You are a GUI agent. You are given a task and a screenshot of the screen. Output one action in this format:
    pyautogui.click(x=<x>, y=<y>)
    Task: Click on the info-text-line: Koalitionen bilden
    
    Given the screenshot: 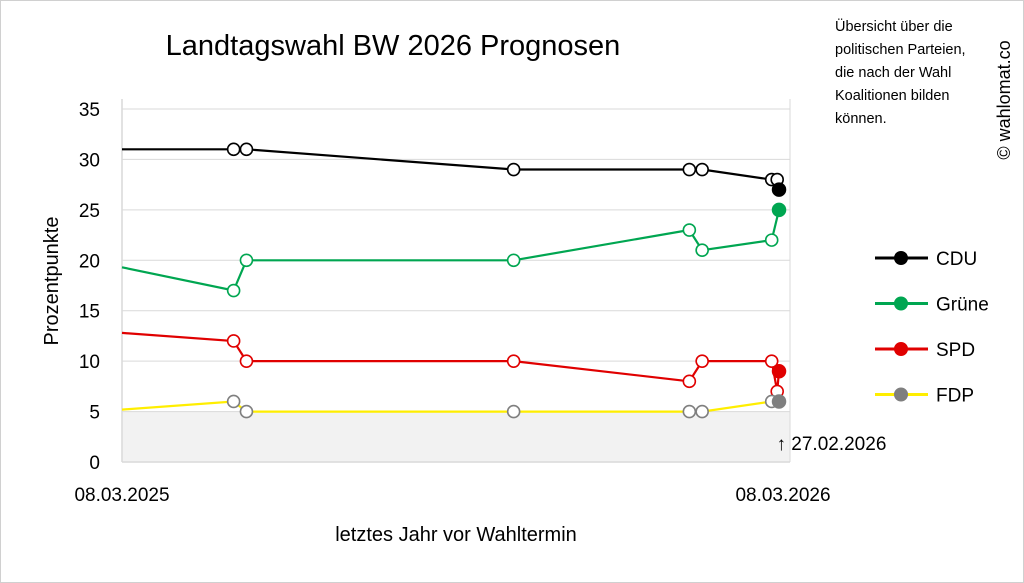 What is the action you would take?
    pyautogui.click(x=892, y=96)
    